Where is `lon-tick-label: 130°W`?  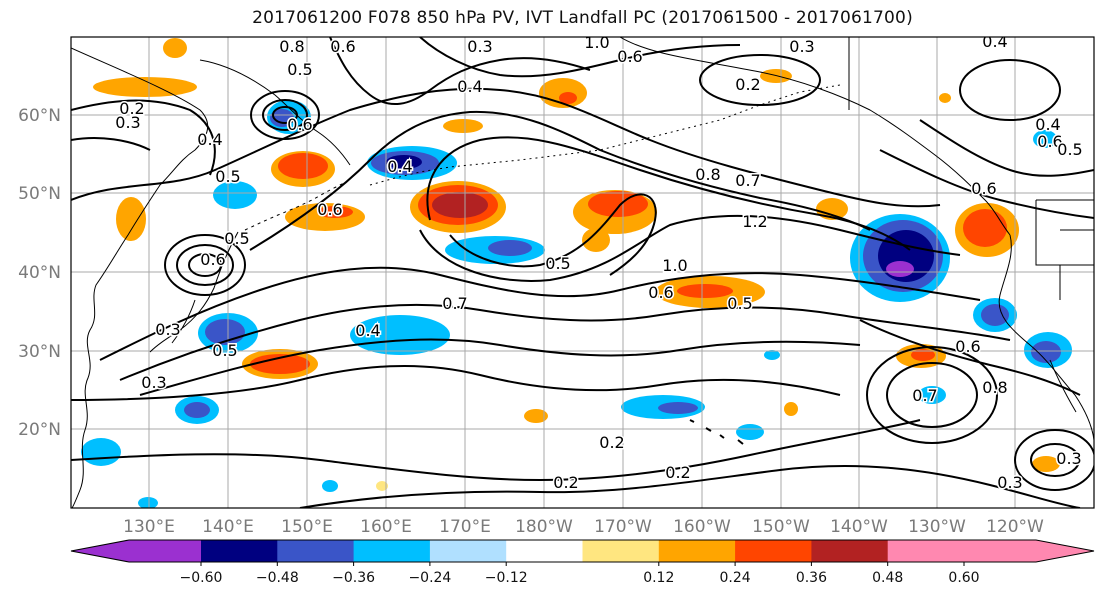 lon-tick-label: 130°W is located at coordinates (937, 527).